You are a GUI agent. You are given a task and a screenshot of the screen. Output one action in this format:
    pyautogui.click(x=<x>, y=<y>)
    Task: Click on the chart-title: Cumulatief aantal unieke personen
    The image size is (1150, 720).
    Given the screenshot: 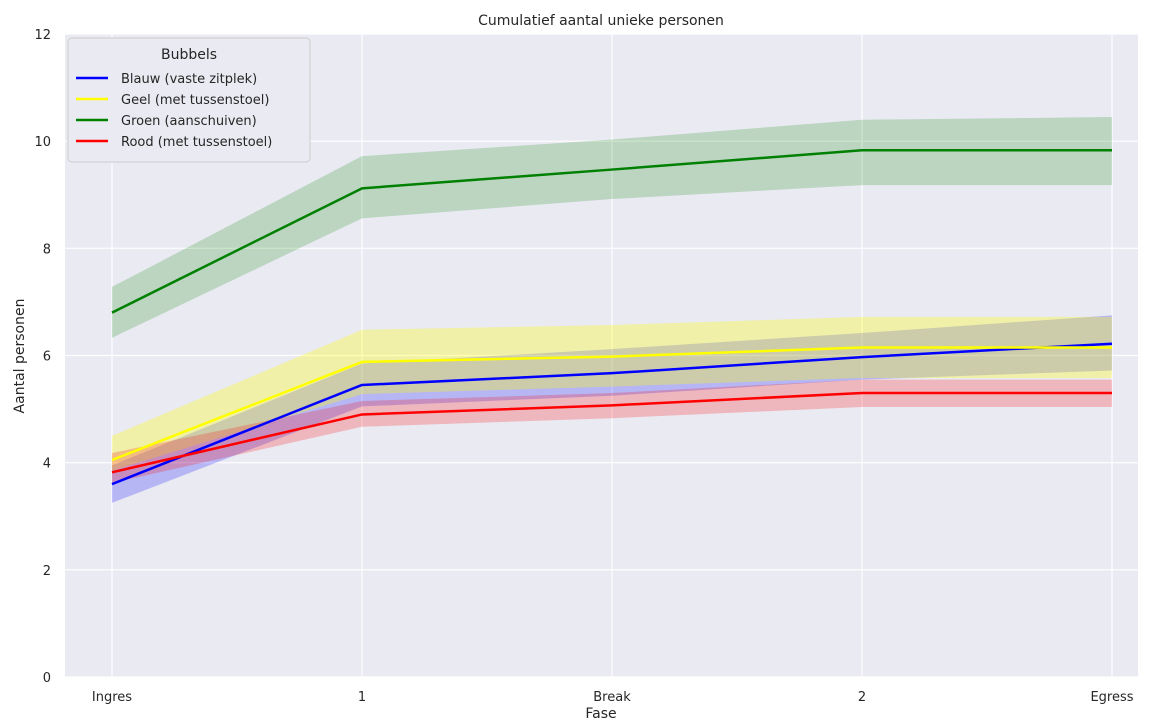 What is the action you would take?
    pyautogui.click(x=601, y=21)
    